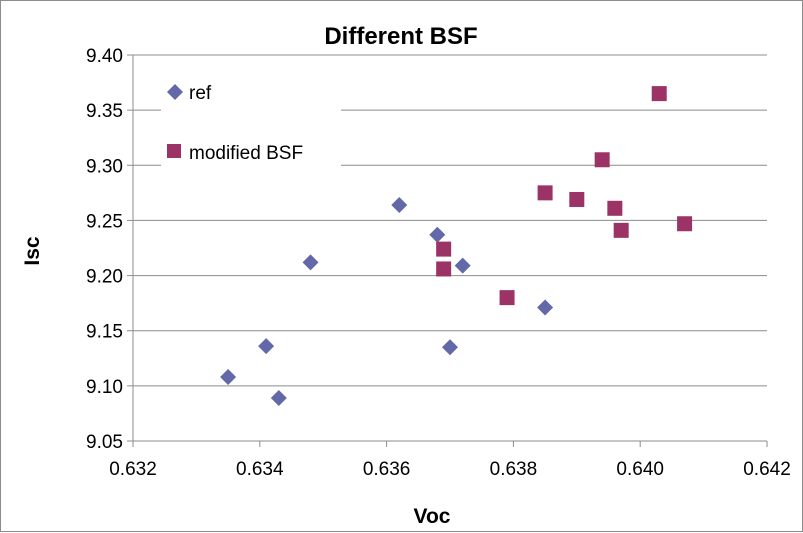 The image size is (803, 533). Describe the element at coordinates (200, 93) in the screenshot. I see `legend-label-ref: ref` at that location.